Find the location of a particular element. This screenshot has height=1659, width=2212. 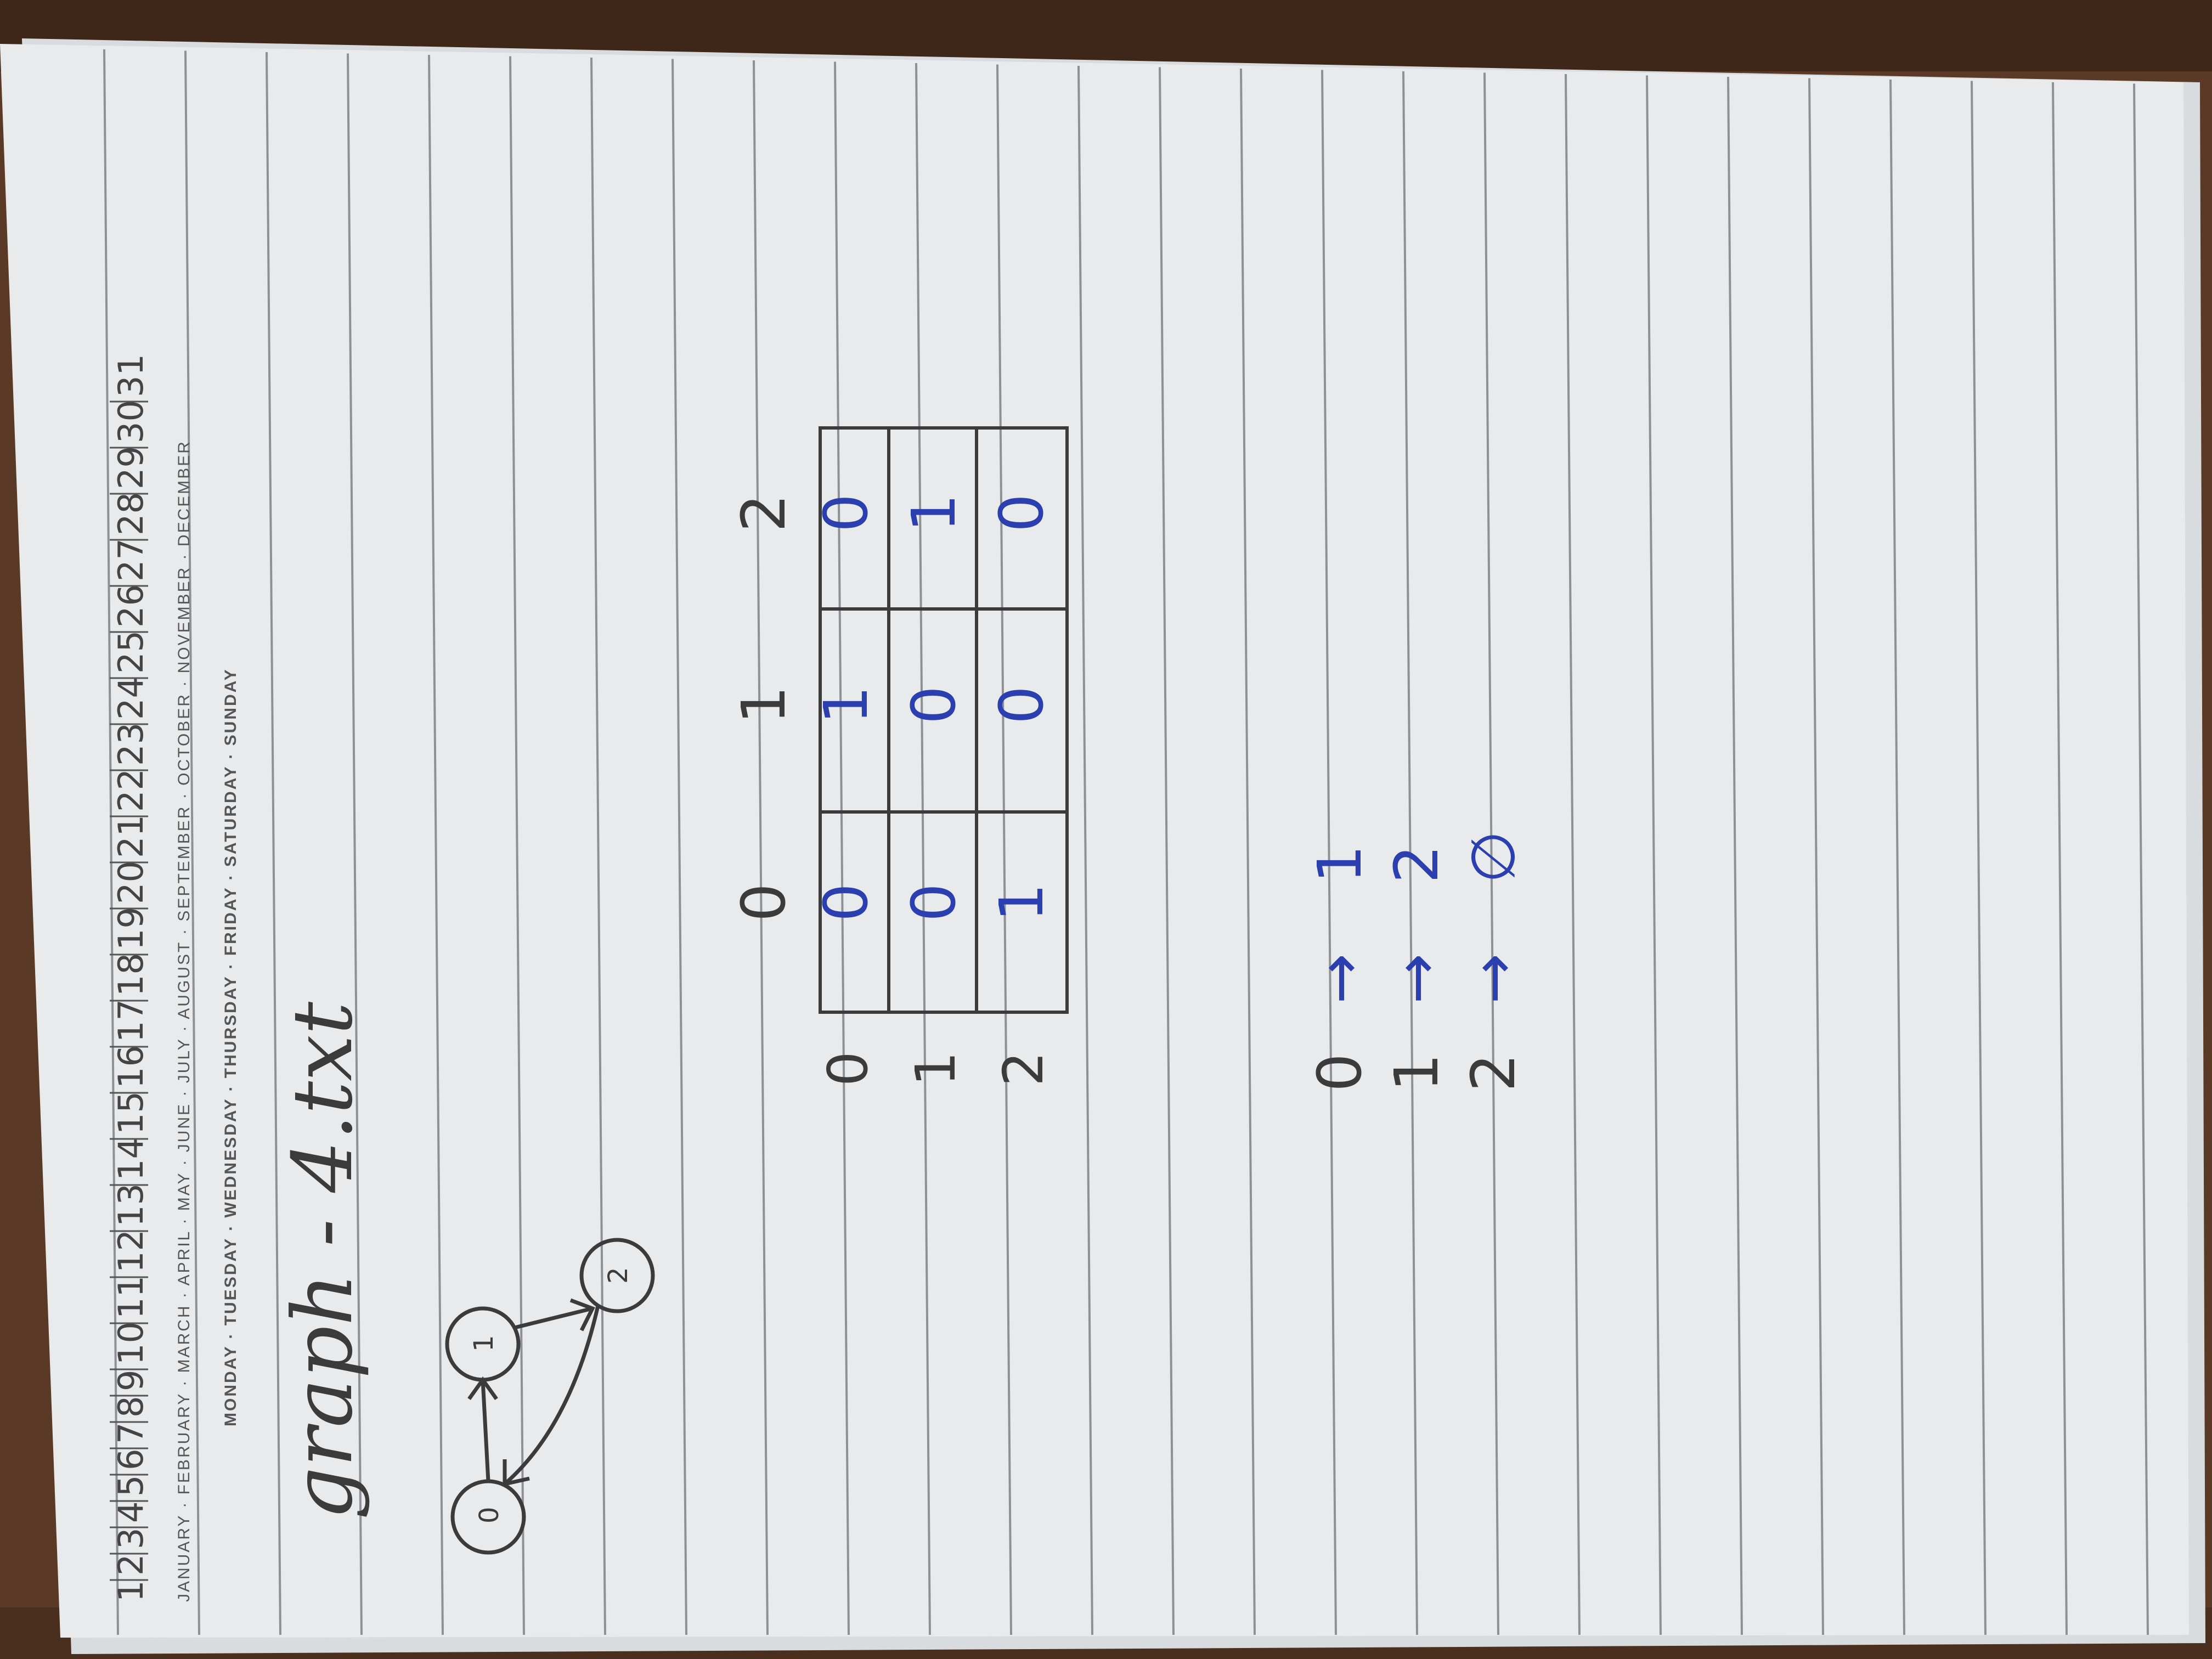

calendar-day-number: 15 is located at coordinates (131, 1113).